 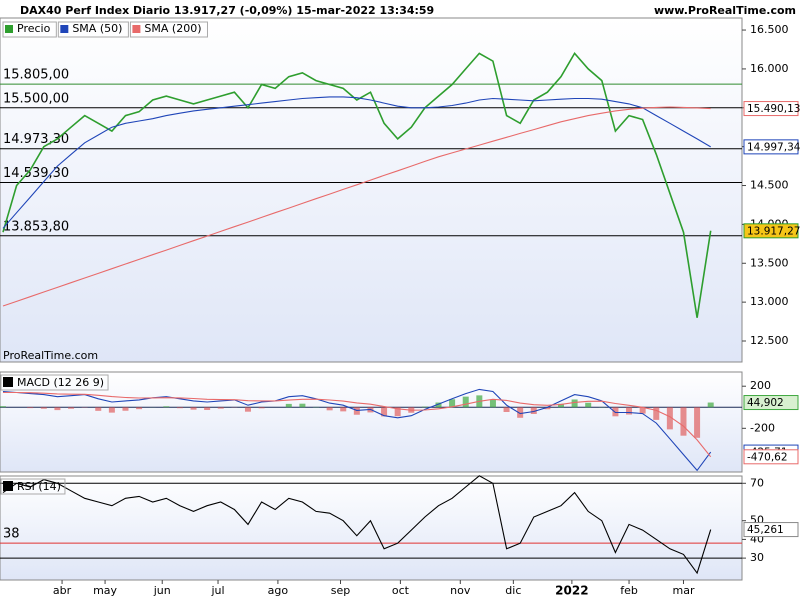 What do you see at coordinates (769, 301) in the screenshot?
I see `y-tick-label: 13.000` at bounding box center [769, 301].